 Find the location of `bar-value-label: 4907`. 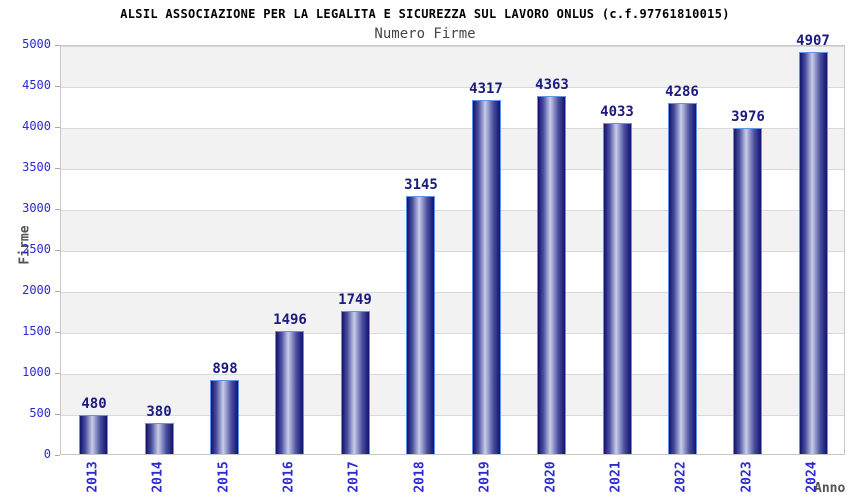

bar-value-label: 4907 is located at coordinates (813, 41).